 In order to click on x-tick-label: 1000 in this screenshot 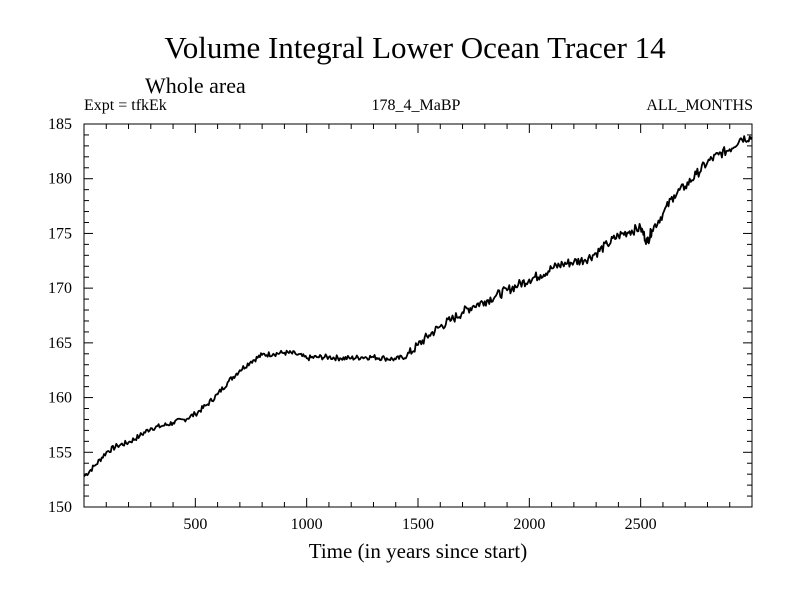, I will do `click(307, 524)`.